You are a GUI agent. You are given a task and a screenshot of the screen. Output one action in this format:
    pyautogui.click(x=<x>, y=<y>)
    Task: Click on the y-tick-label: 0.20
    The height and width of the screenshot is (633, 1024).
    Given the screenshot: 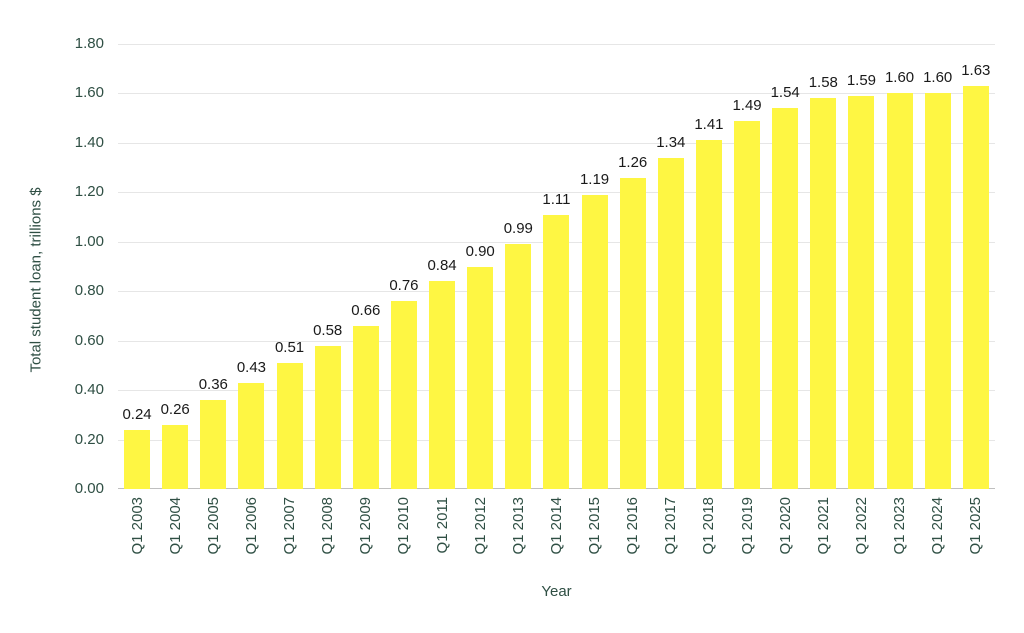 What is the action you would take?
    pyautogui.click(x=89, y=439)
    